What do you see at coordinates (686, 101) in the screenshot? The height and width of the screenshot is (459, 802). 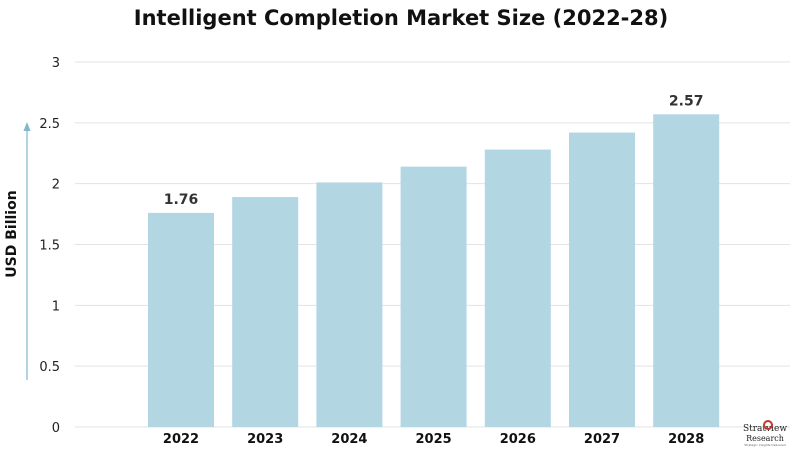 I see `data-label: 2.57` at bounding box center [686, 101].